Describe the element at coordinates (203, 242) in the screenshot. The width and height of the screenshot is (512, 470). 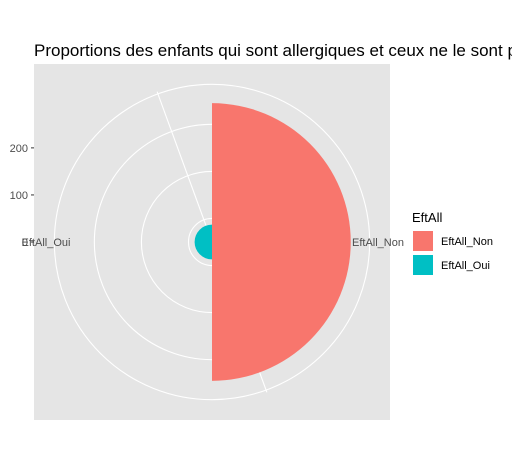
I see `slice-eftall-oui` at that location.